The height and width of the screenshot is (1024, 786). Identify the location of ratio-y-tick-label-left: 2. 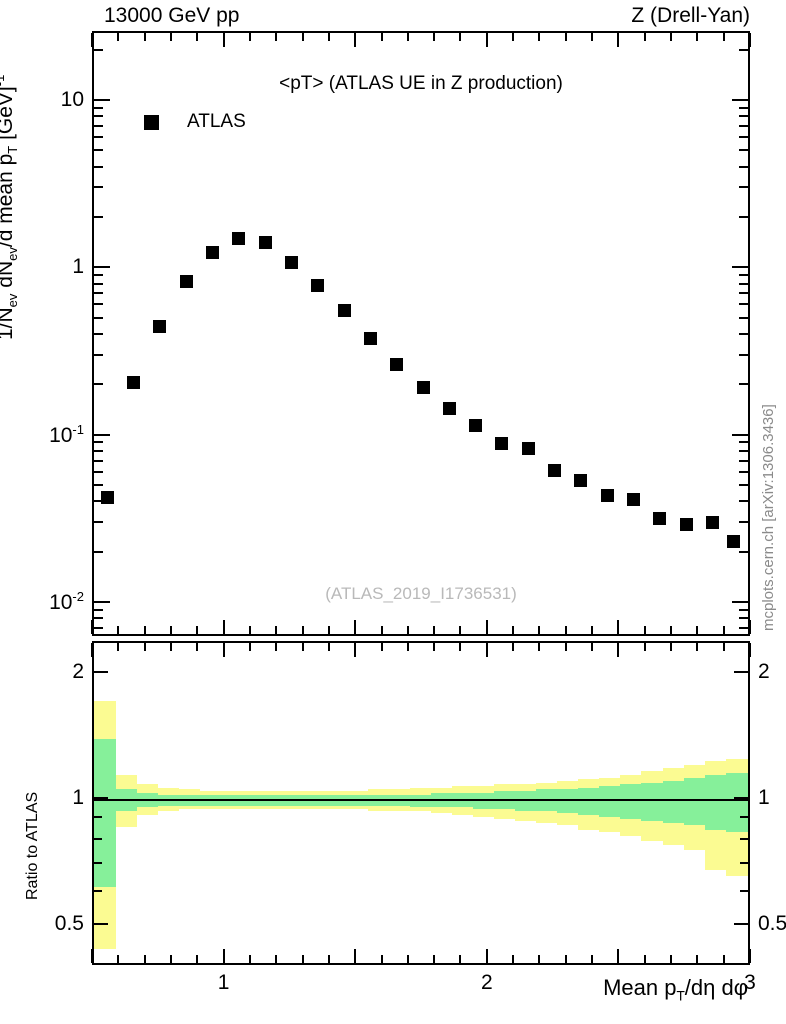
(78, 671).